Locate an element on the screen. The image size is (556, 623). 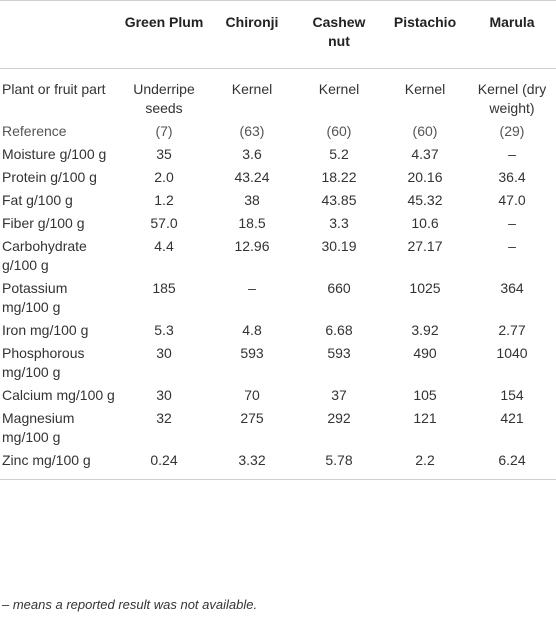
reference-link: (63) is located at coordinates (252, 131).